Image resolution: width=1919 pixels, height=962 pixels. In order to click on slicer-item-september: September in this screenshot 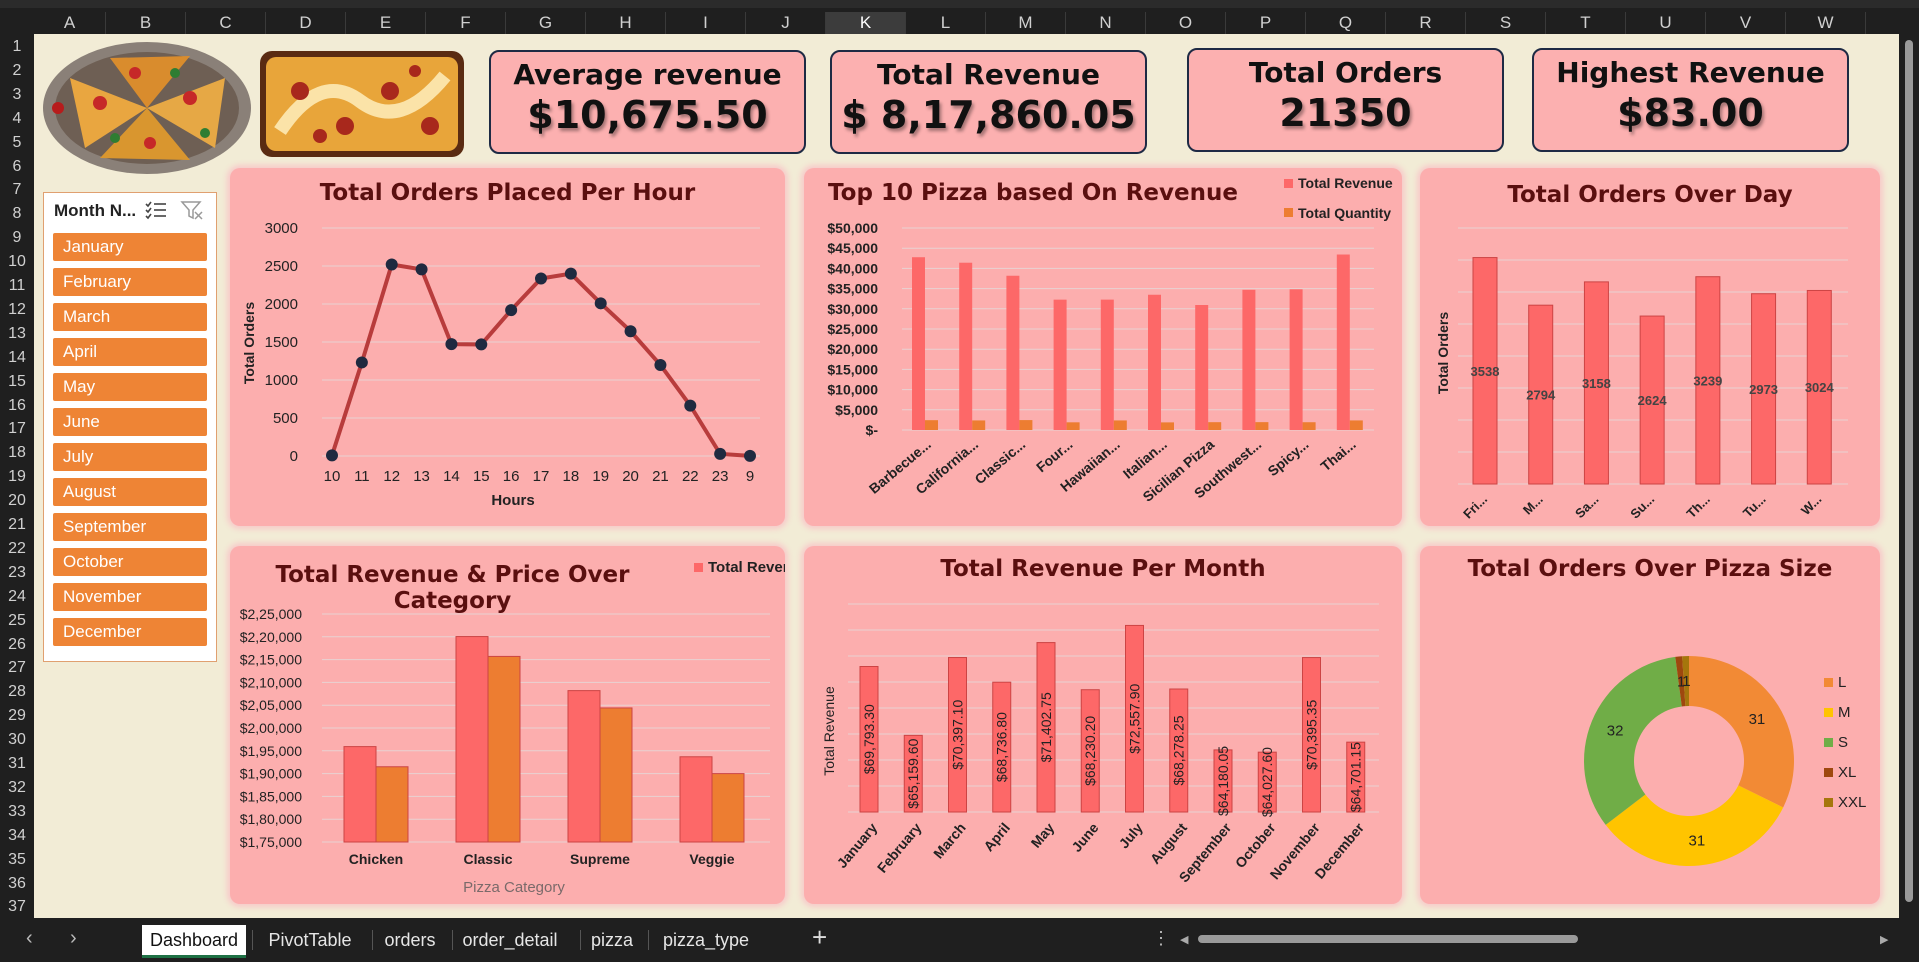, I will do `click(130, 527)`.